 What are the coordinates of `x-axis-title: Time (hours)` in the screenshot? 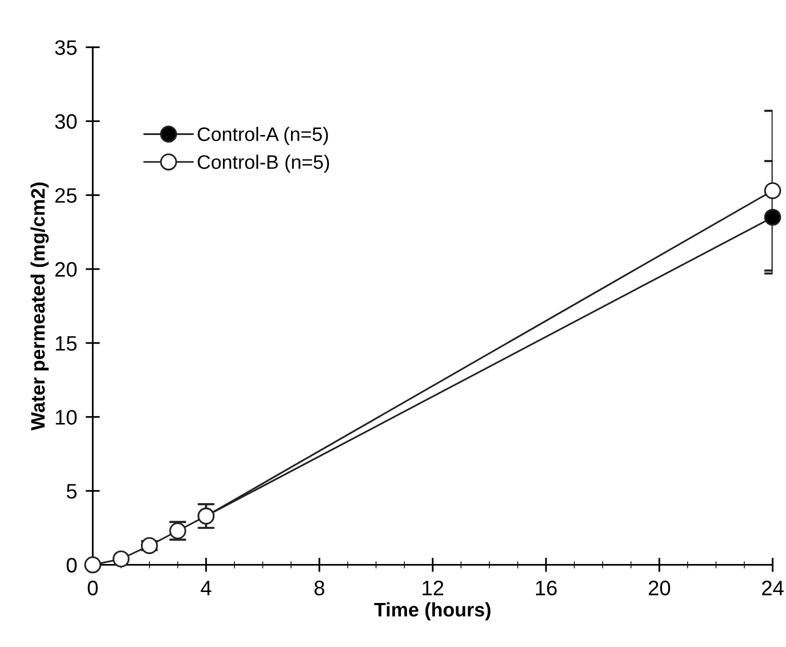 It's located at (432, 611).